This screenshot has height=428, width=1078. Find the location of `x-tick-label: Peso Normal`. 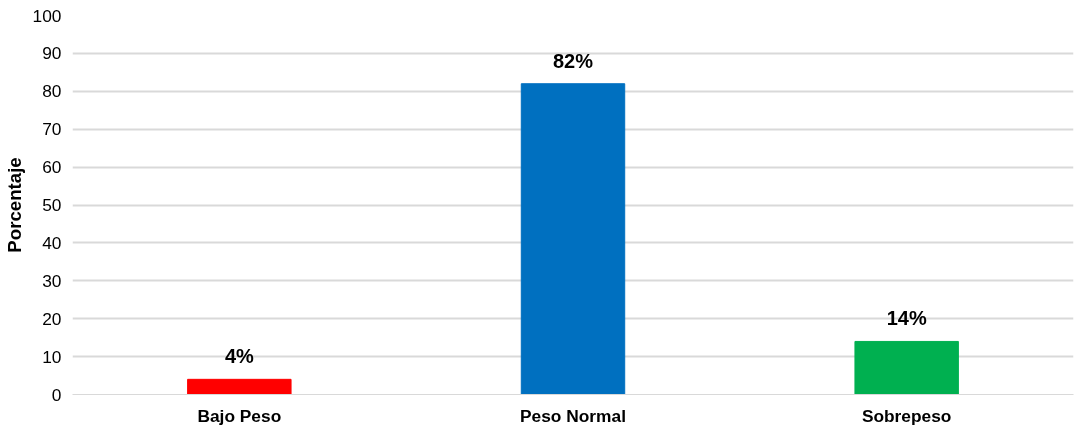

x-tick-label: Peso Normal is located at coordinates (573, 415).